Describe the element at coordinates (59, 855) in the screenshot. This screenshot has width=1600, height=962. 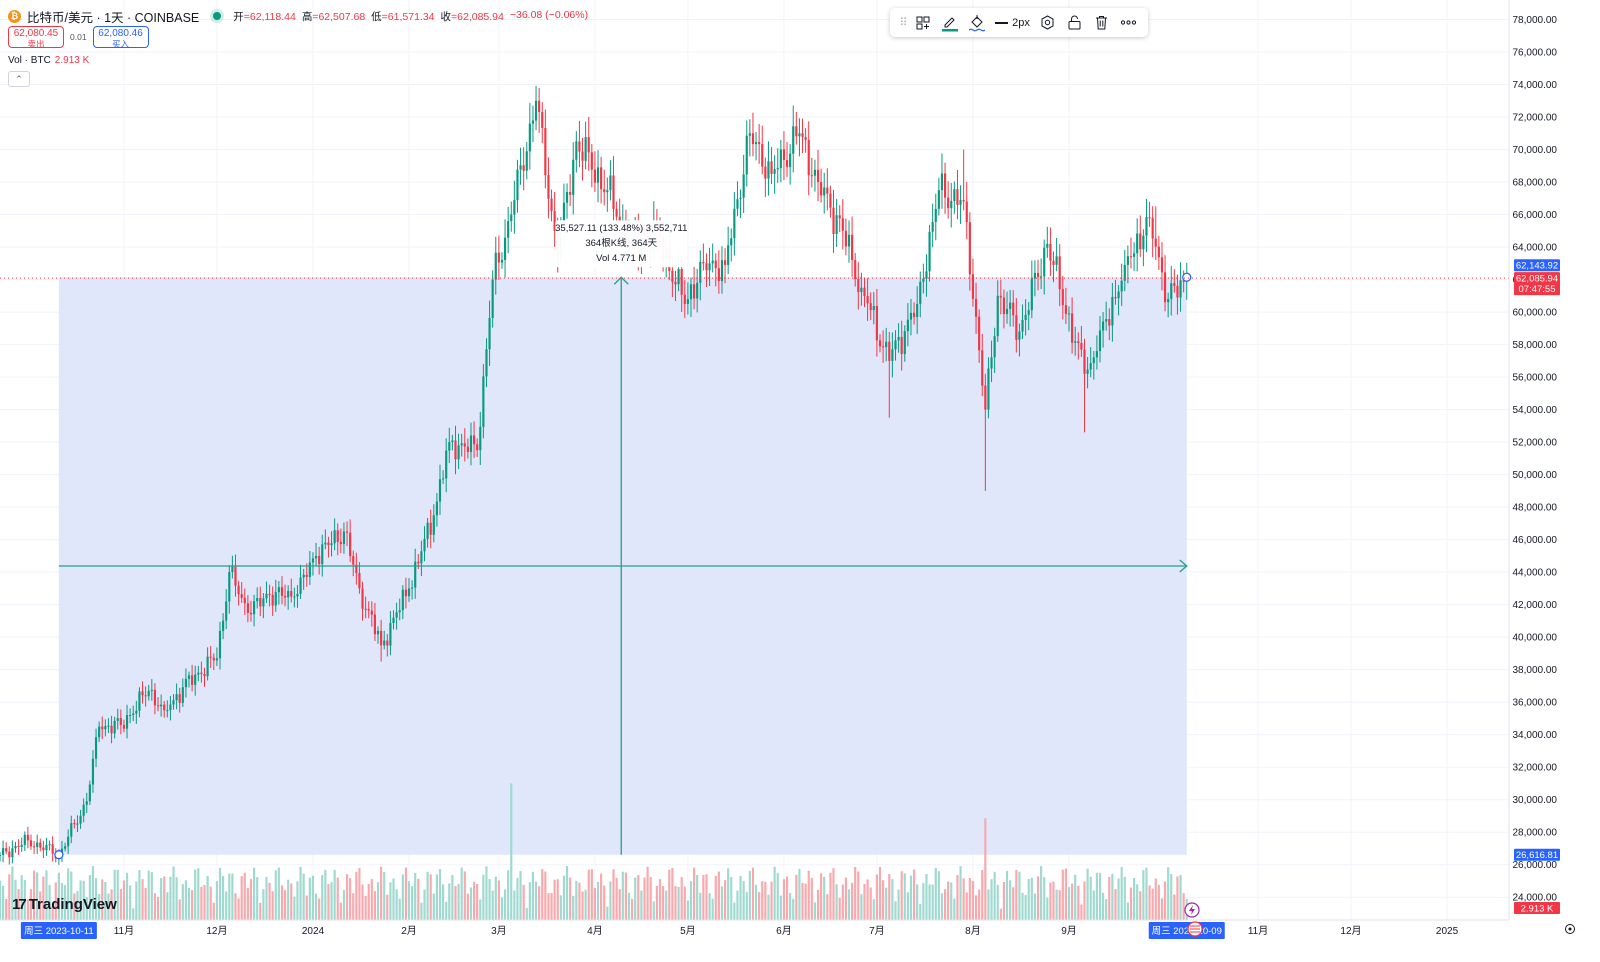
I see `measure-start-handle` at that location.